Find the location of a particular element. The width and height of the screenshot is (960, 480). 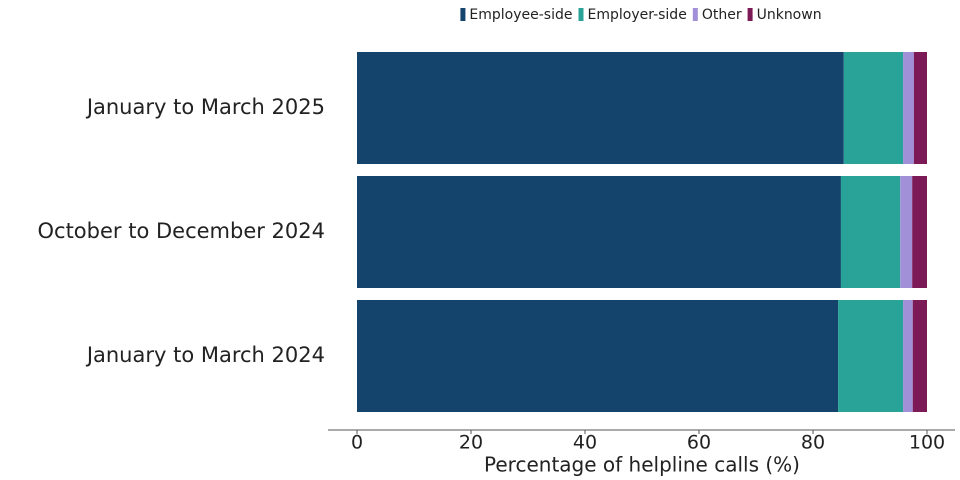

x-tick-label: 40 is located at coordinates (585, 443).